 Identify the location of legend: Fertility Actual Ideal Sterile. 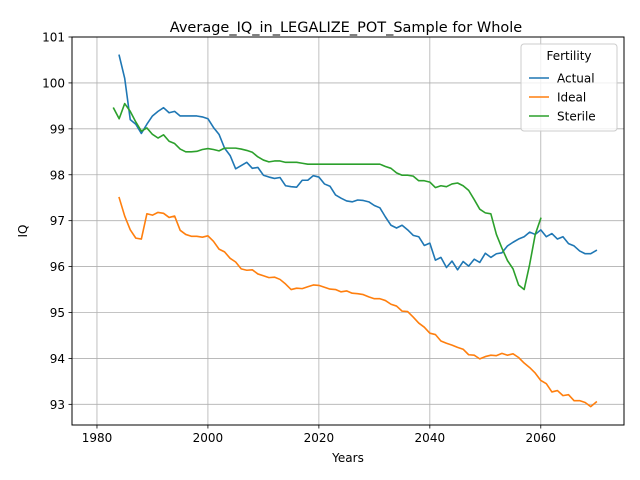
(569, 87).